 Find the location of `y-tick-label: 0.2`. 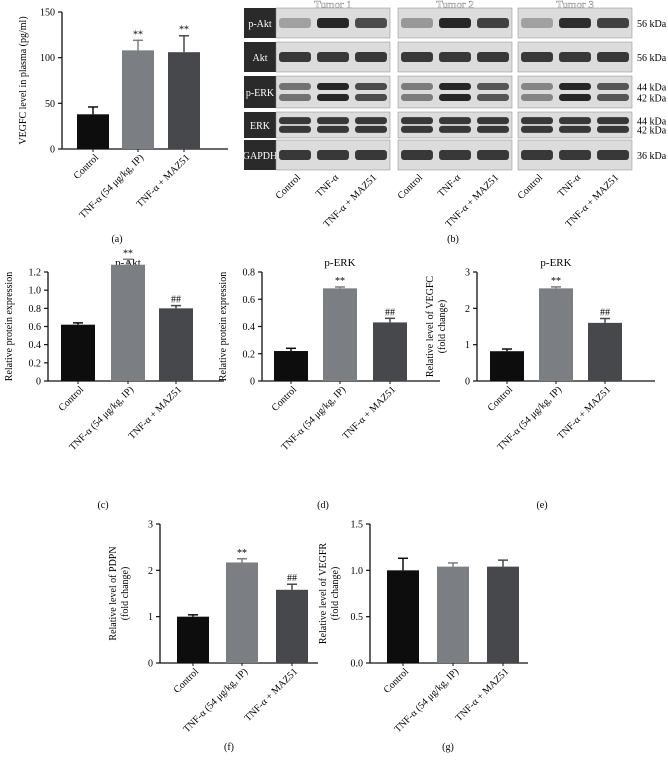

y-tick-label: 0.2 is located at coordinates (249, 354).